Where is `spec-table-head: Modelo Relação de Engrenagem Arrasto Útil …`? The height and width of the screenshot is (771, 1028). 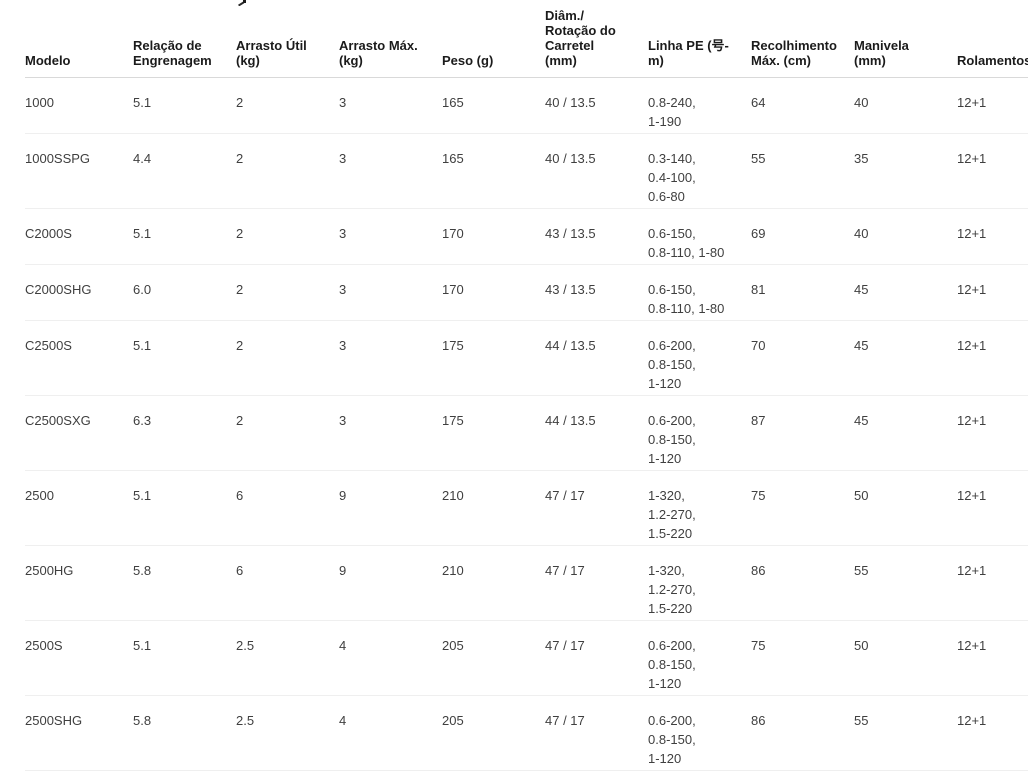 spec-table-head: Modelo Relação de Engrenagem Arrasto Útil … is located at coordinates (526, 39).